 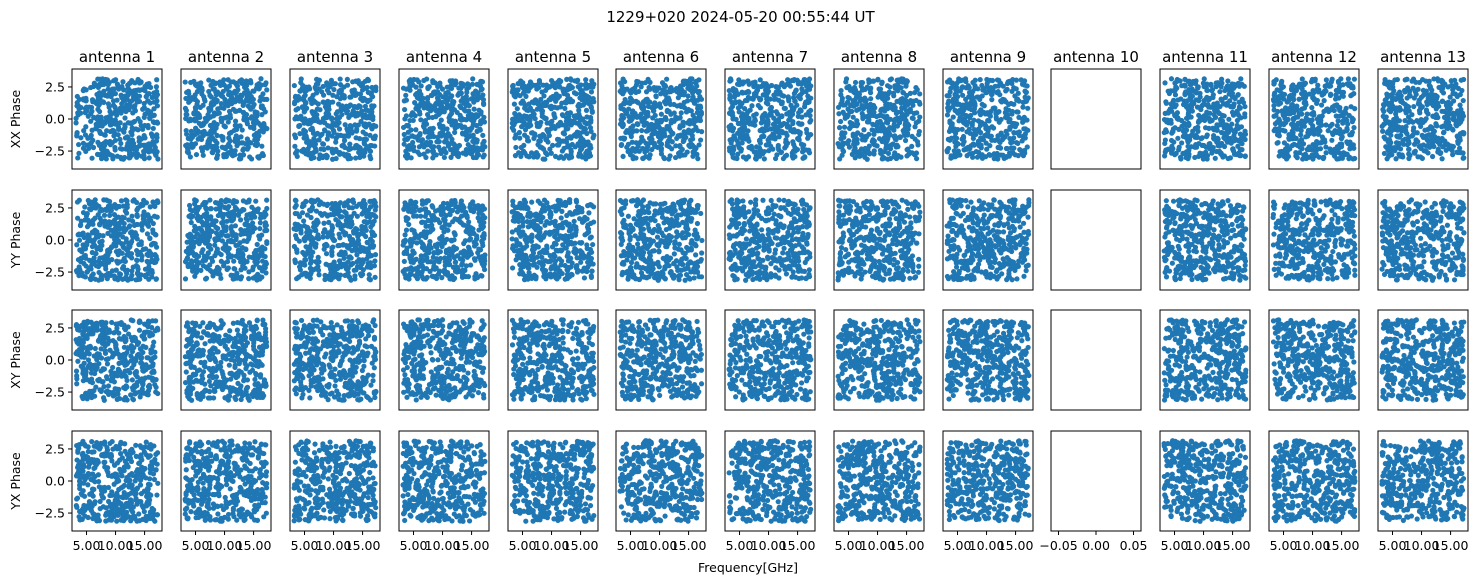 I want to click on subplot-1-1: 2.50.0−2.5XX Phase, so click(x=85, y=119).